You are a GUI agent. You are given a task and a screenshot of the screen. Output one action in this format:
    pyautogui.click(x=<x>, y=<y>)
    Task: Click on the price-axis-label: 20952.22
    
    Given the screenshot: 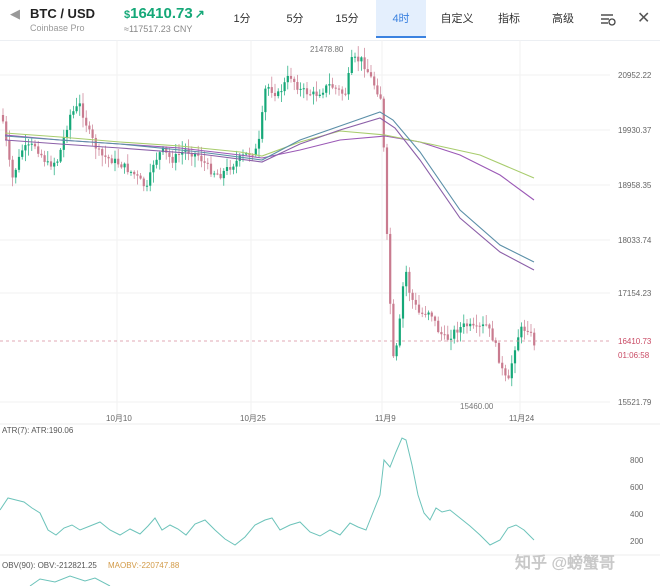 What is the action you would take?
    pyautogui.click(x=635, y=75)
    